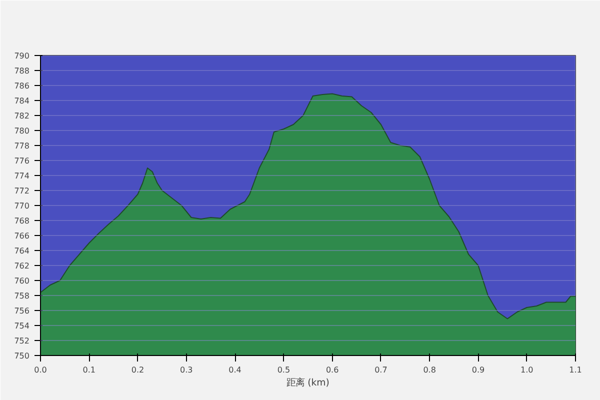 The width and height of the screenshot is (600, 400). What do you see at coordinates (89, 370) in the screenshot?
I see `x-tick-label: 0.1` at bounding box center [89, 370].